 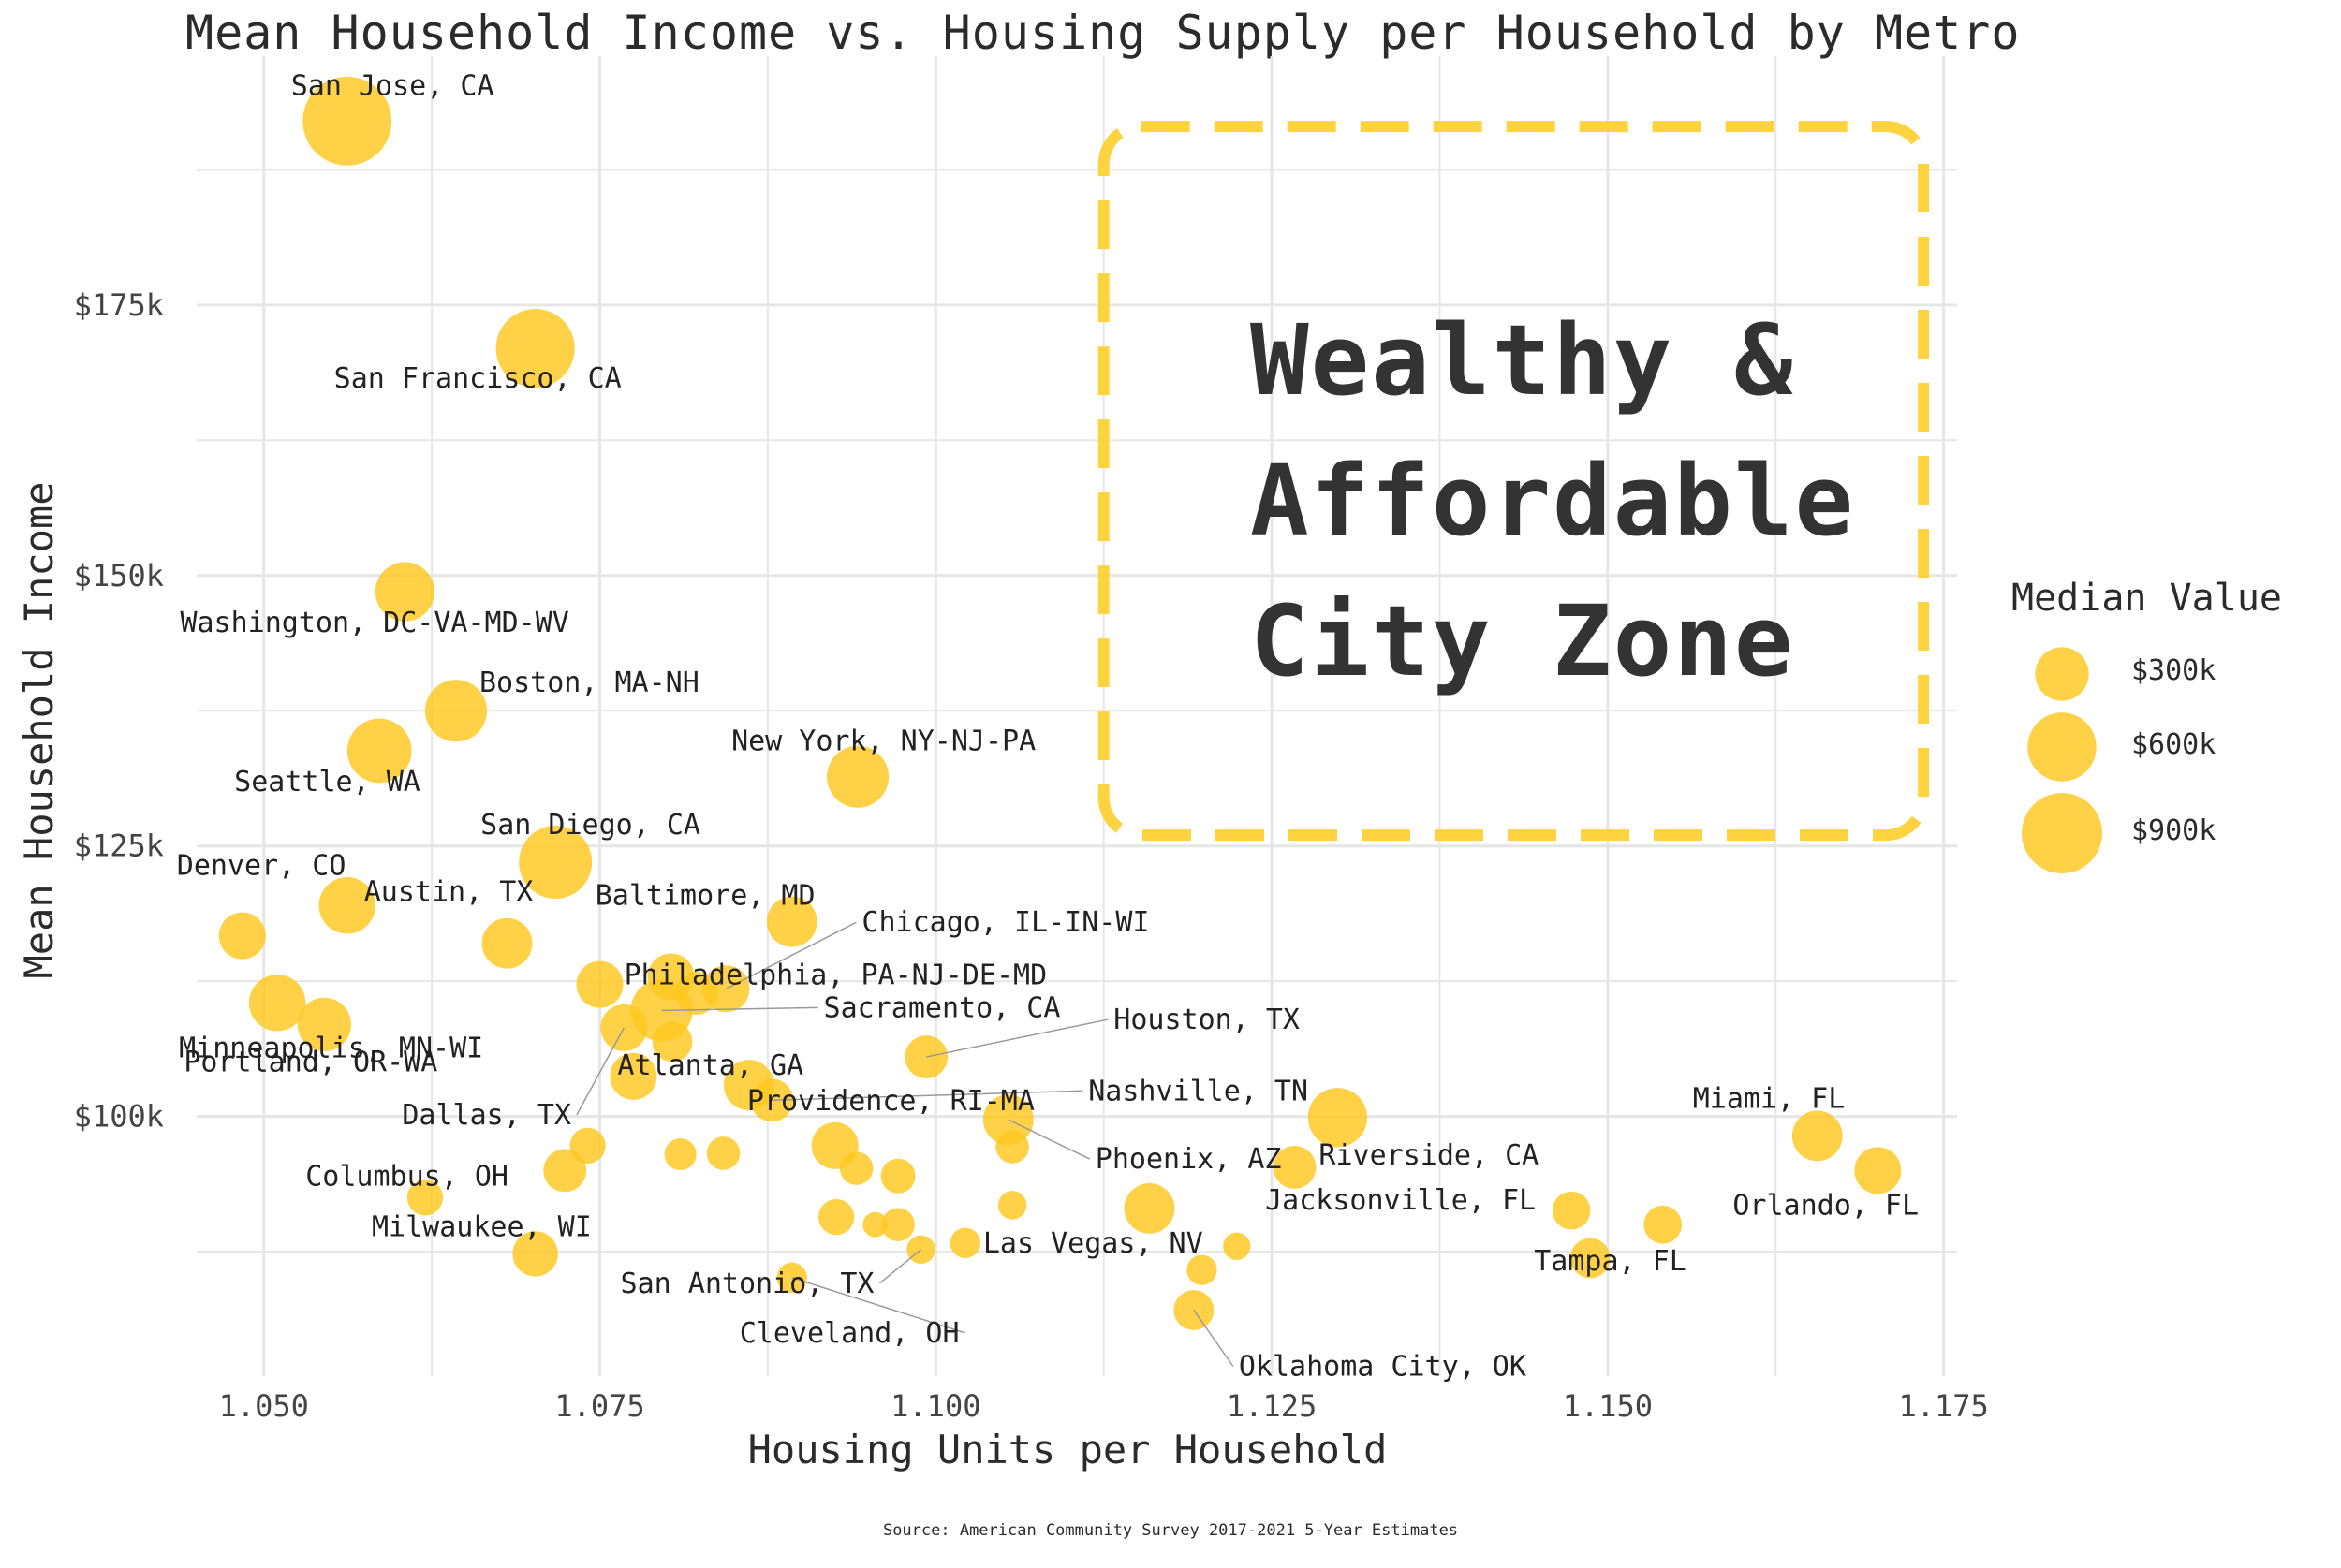 I want to click on legend-label-600k: $600k, so click(x=2173, y=744).